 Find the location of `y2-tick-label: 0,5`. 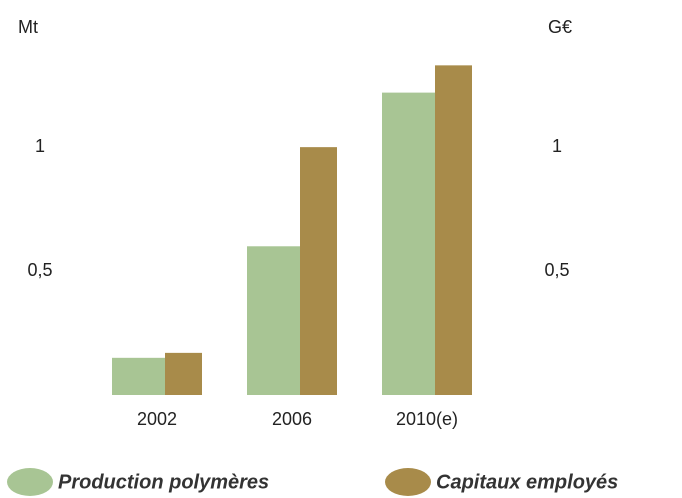

y2-tick-label: 0,5 is located at coordinates (556, 270).